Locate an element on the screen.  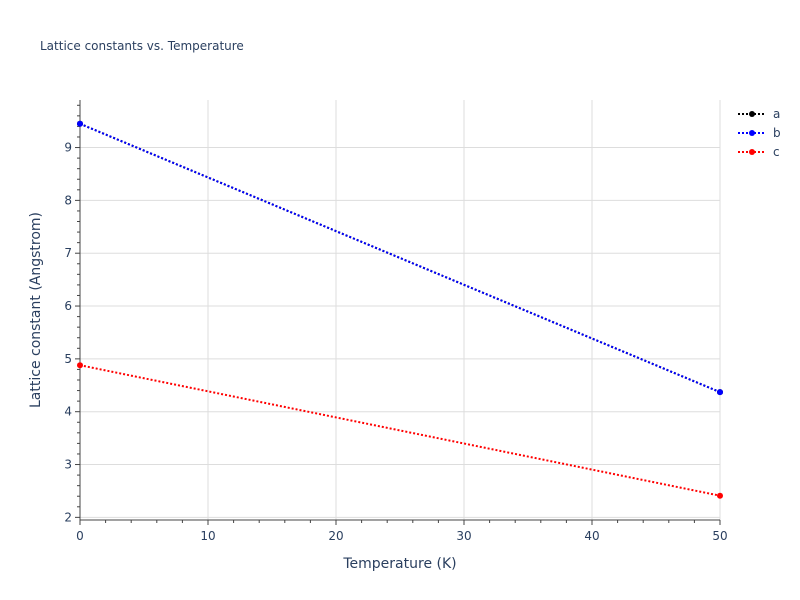
x-tick-label: 0 is located at coordinates (80, 536).